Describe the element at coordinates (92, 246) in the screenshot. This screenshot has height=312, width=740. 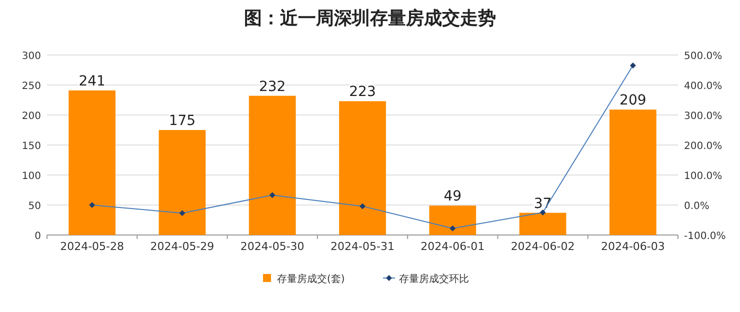
I see `x-tick-label: 2024-05-28` at that location.